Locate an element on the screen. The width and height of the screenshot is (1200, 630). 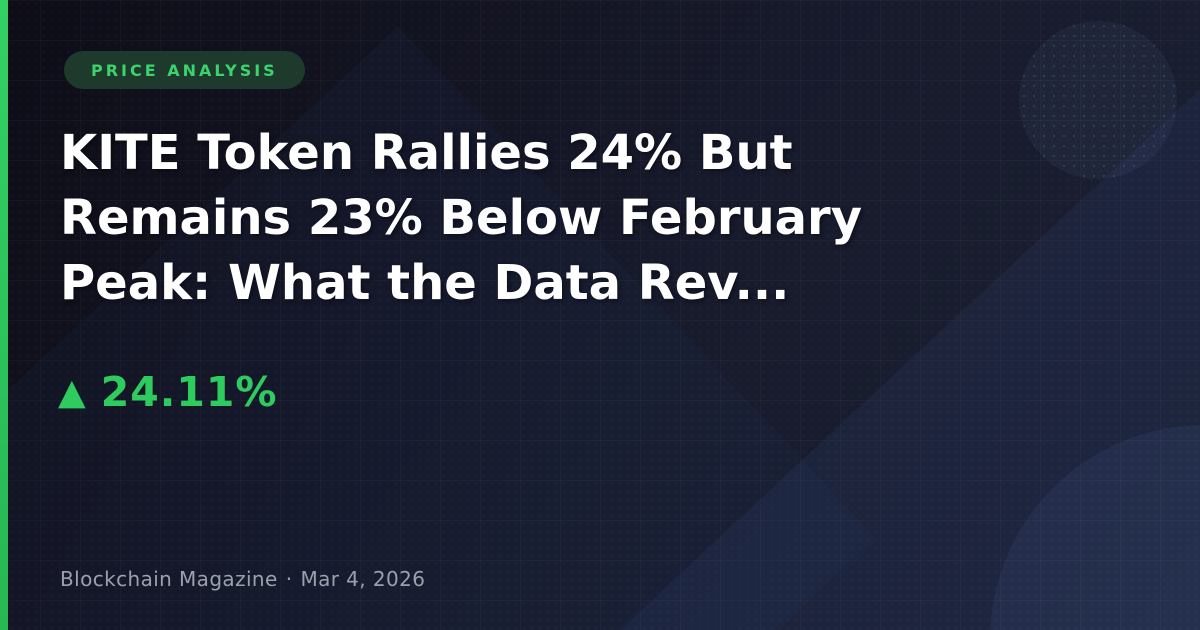
publication-name: Blockchain Magazine is located at coordinates (169, 579).